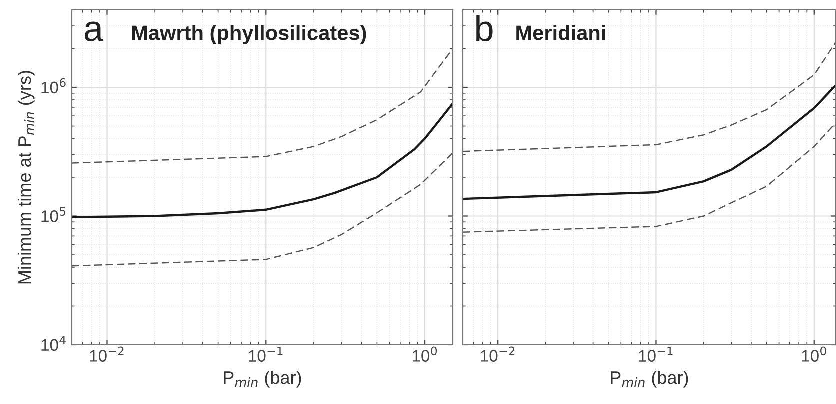  I want to click on annotation: a, so click(94, 32).